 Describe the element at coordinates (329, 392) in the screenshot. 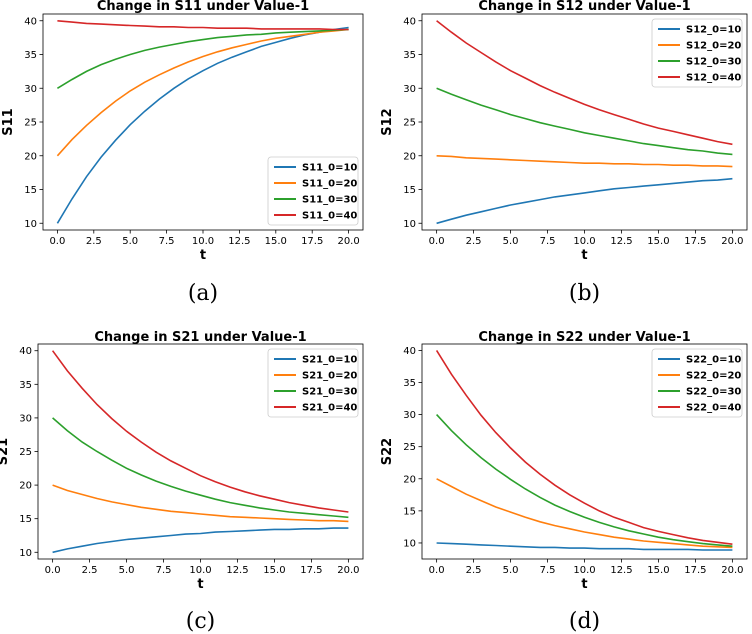

I see `legend-label: S21_0=30` at that location.